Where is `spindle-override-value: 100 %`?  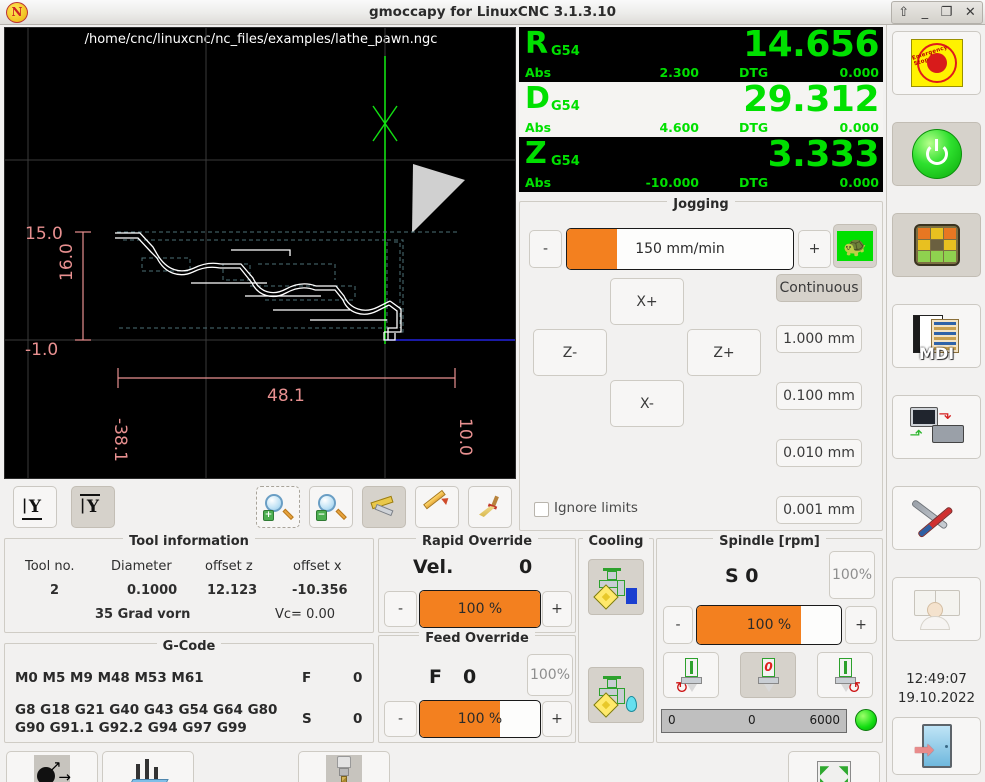 spindle-override-value: 100 % is located at coordinates (769, 625).